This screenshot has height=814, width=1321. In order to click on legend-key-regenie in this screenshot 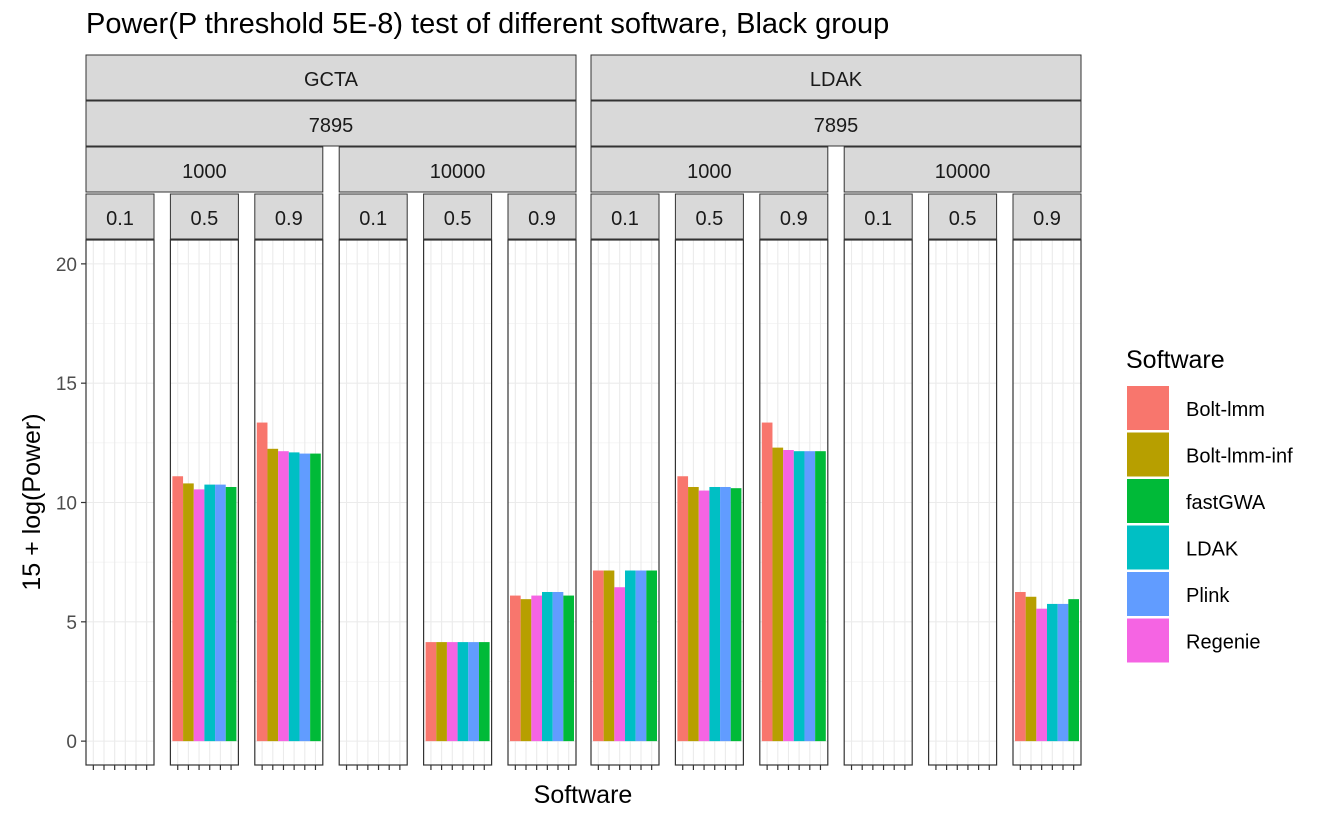, I will do `click(1148, 640)`.